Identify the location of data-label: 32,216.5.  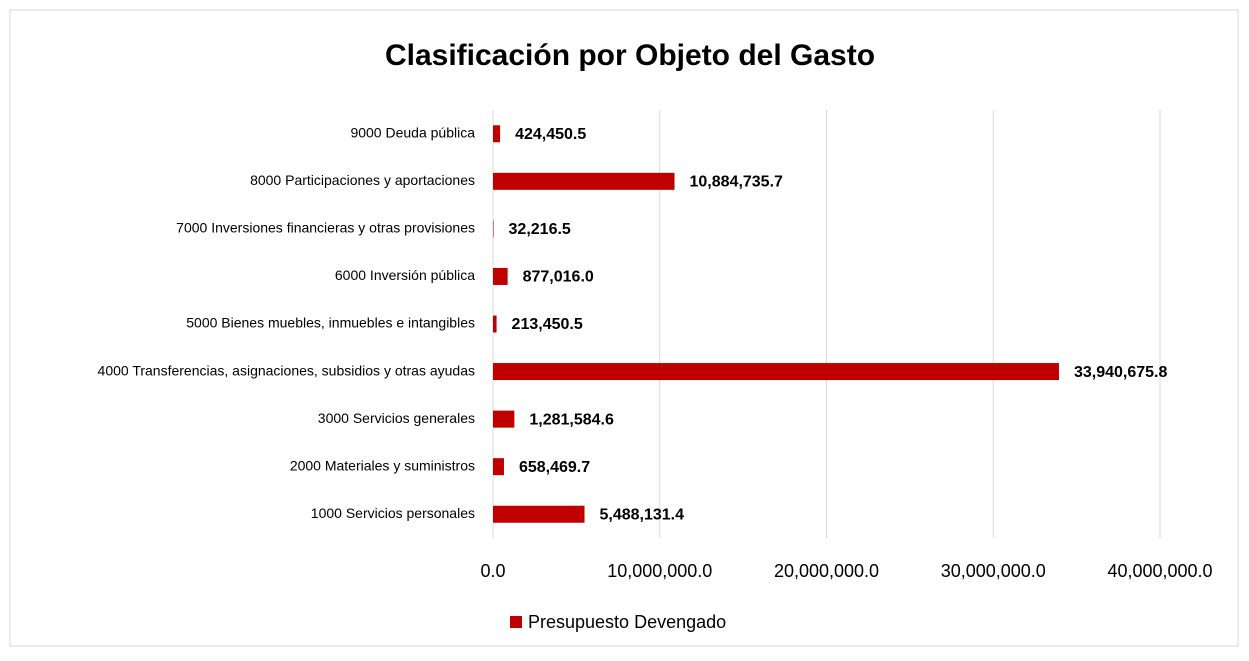
(540, 229).